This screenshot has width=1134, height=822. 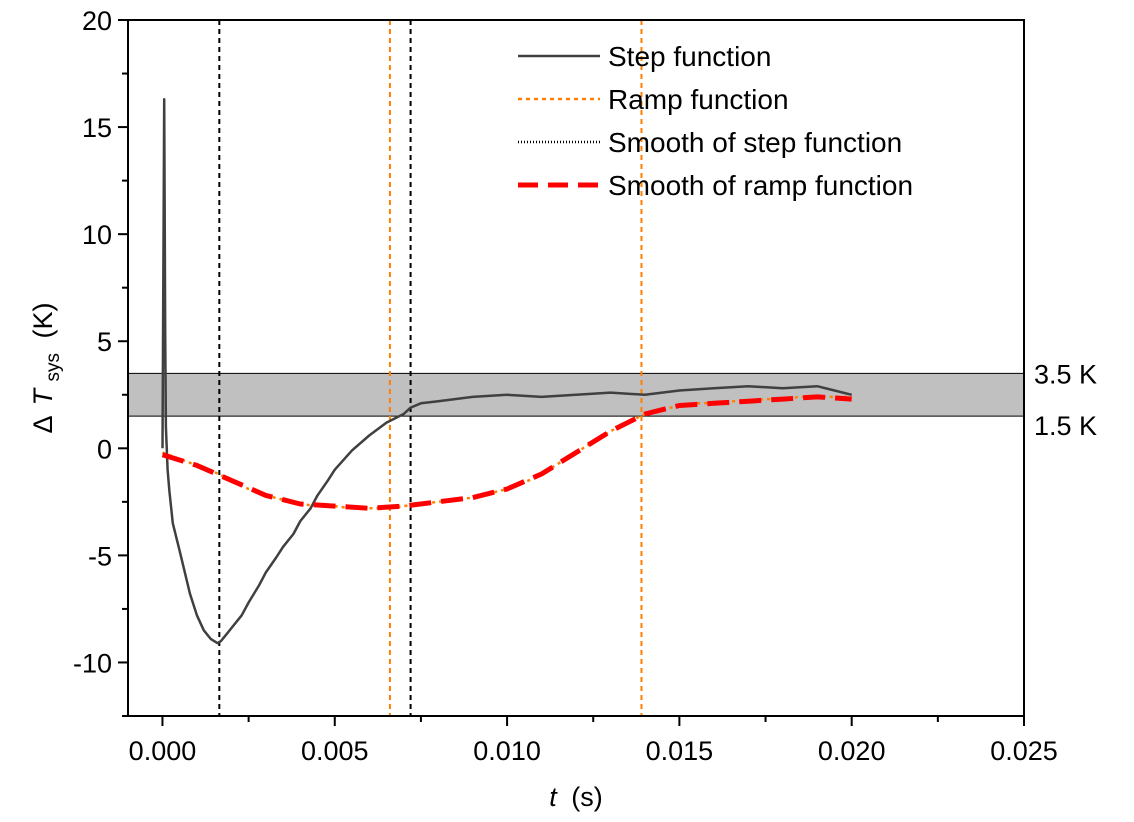 I want to click on legend-label: Ramp function, so click(x=698, y=99).